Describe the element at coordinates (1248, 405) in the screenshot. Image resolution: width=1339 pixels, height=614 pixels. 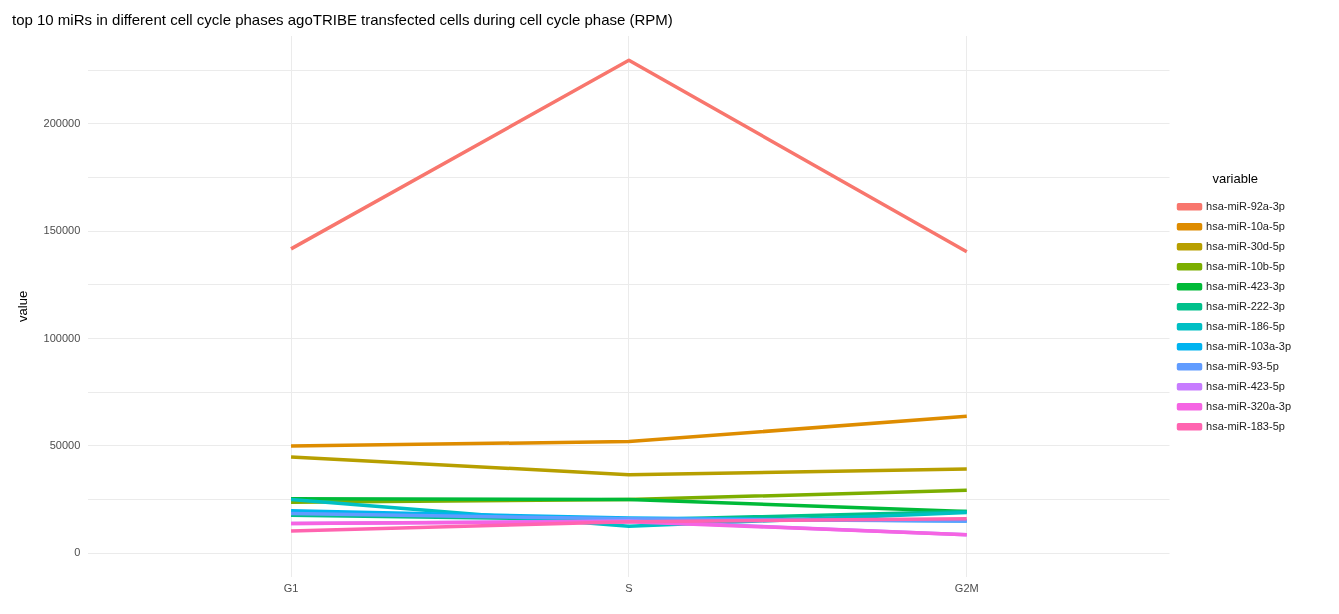
I see `legend-label: hsa-miR-320a-3p` at that location.